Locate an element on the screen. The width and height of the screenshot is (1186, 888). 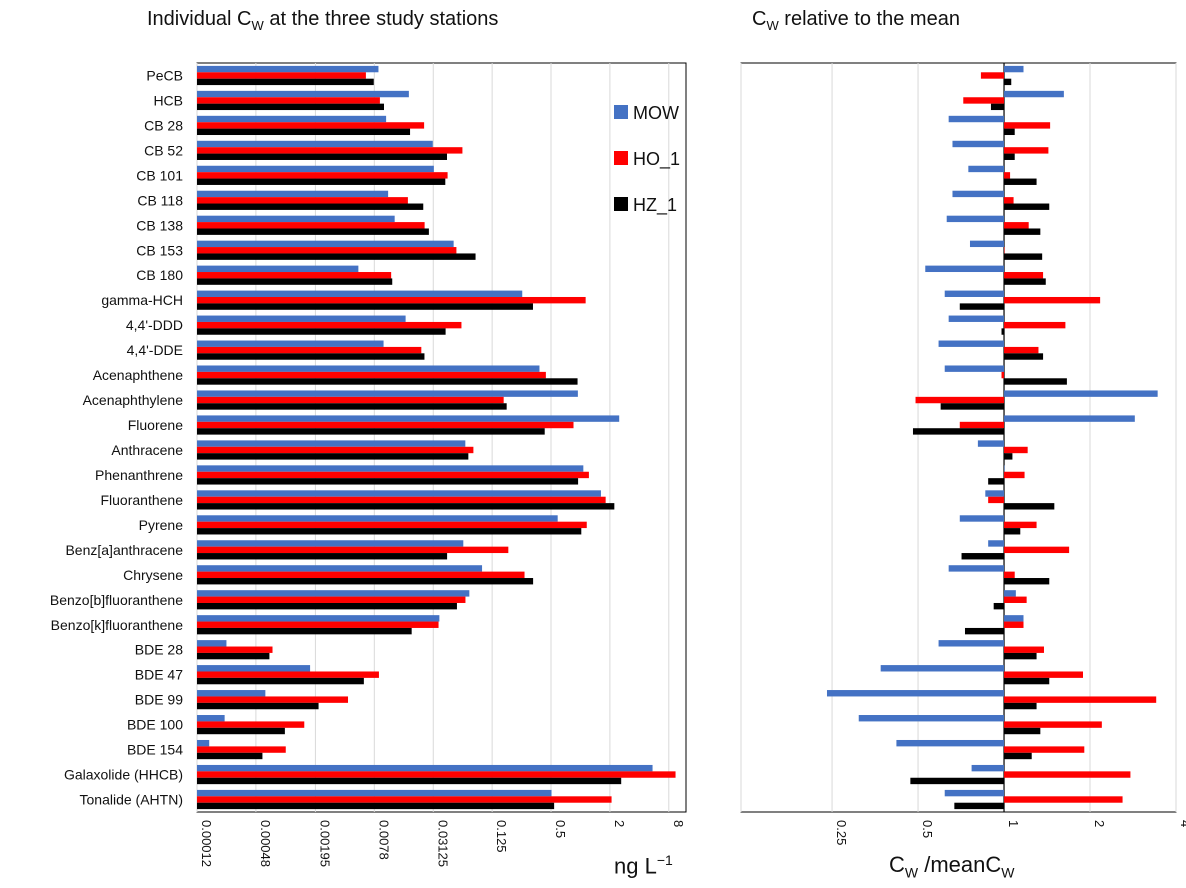
right-bar-bde-100-mow is located at coordinates (931, 718).